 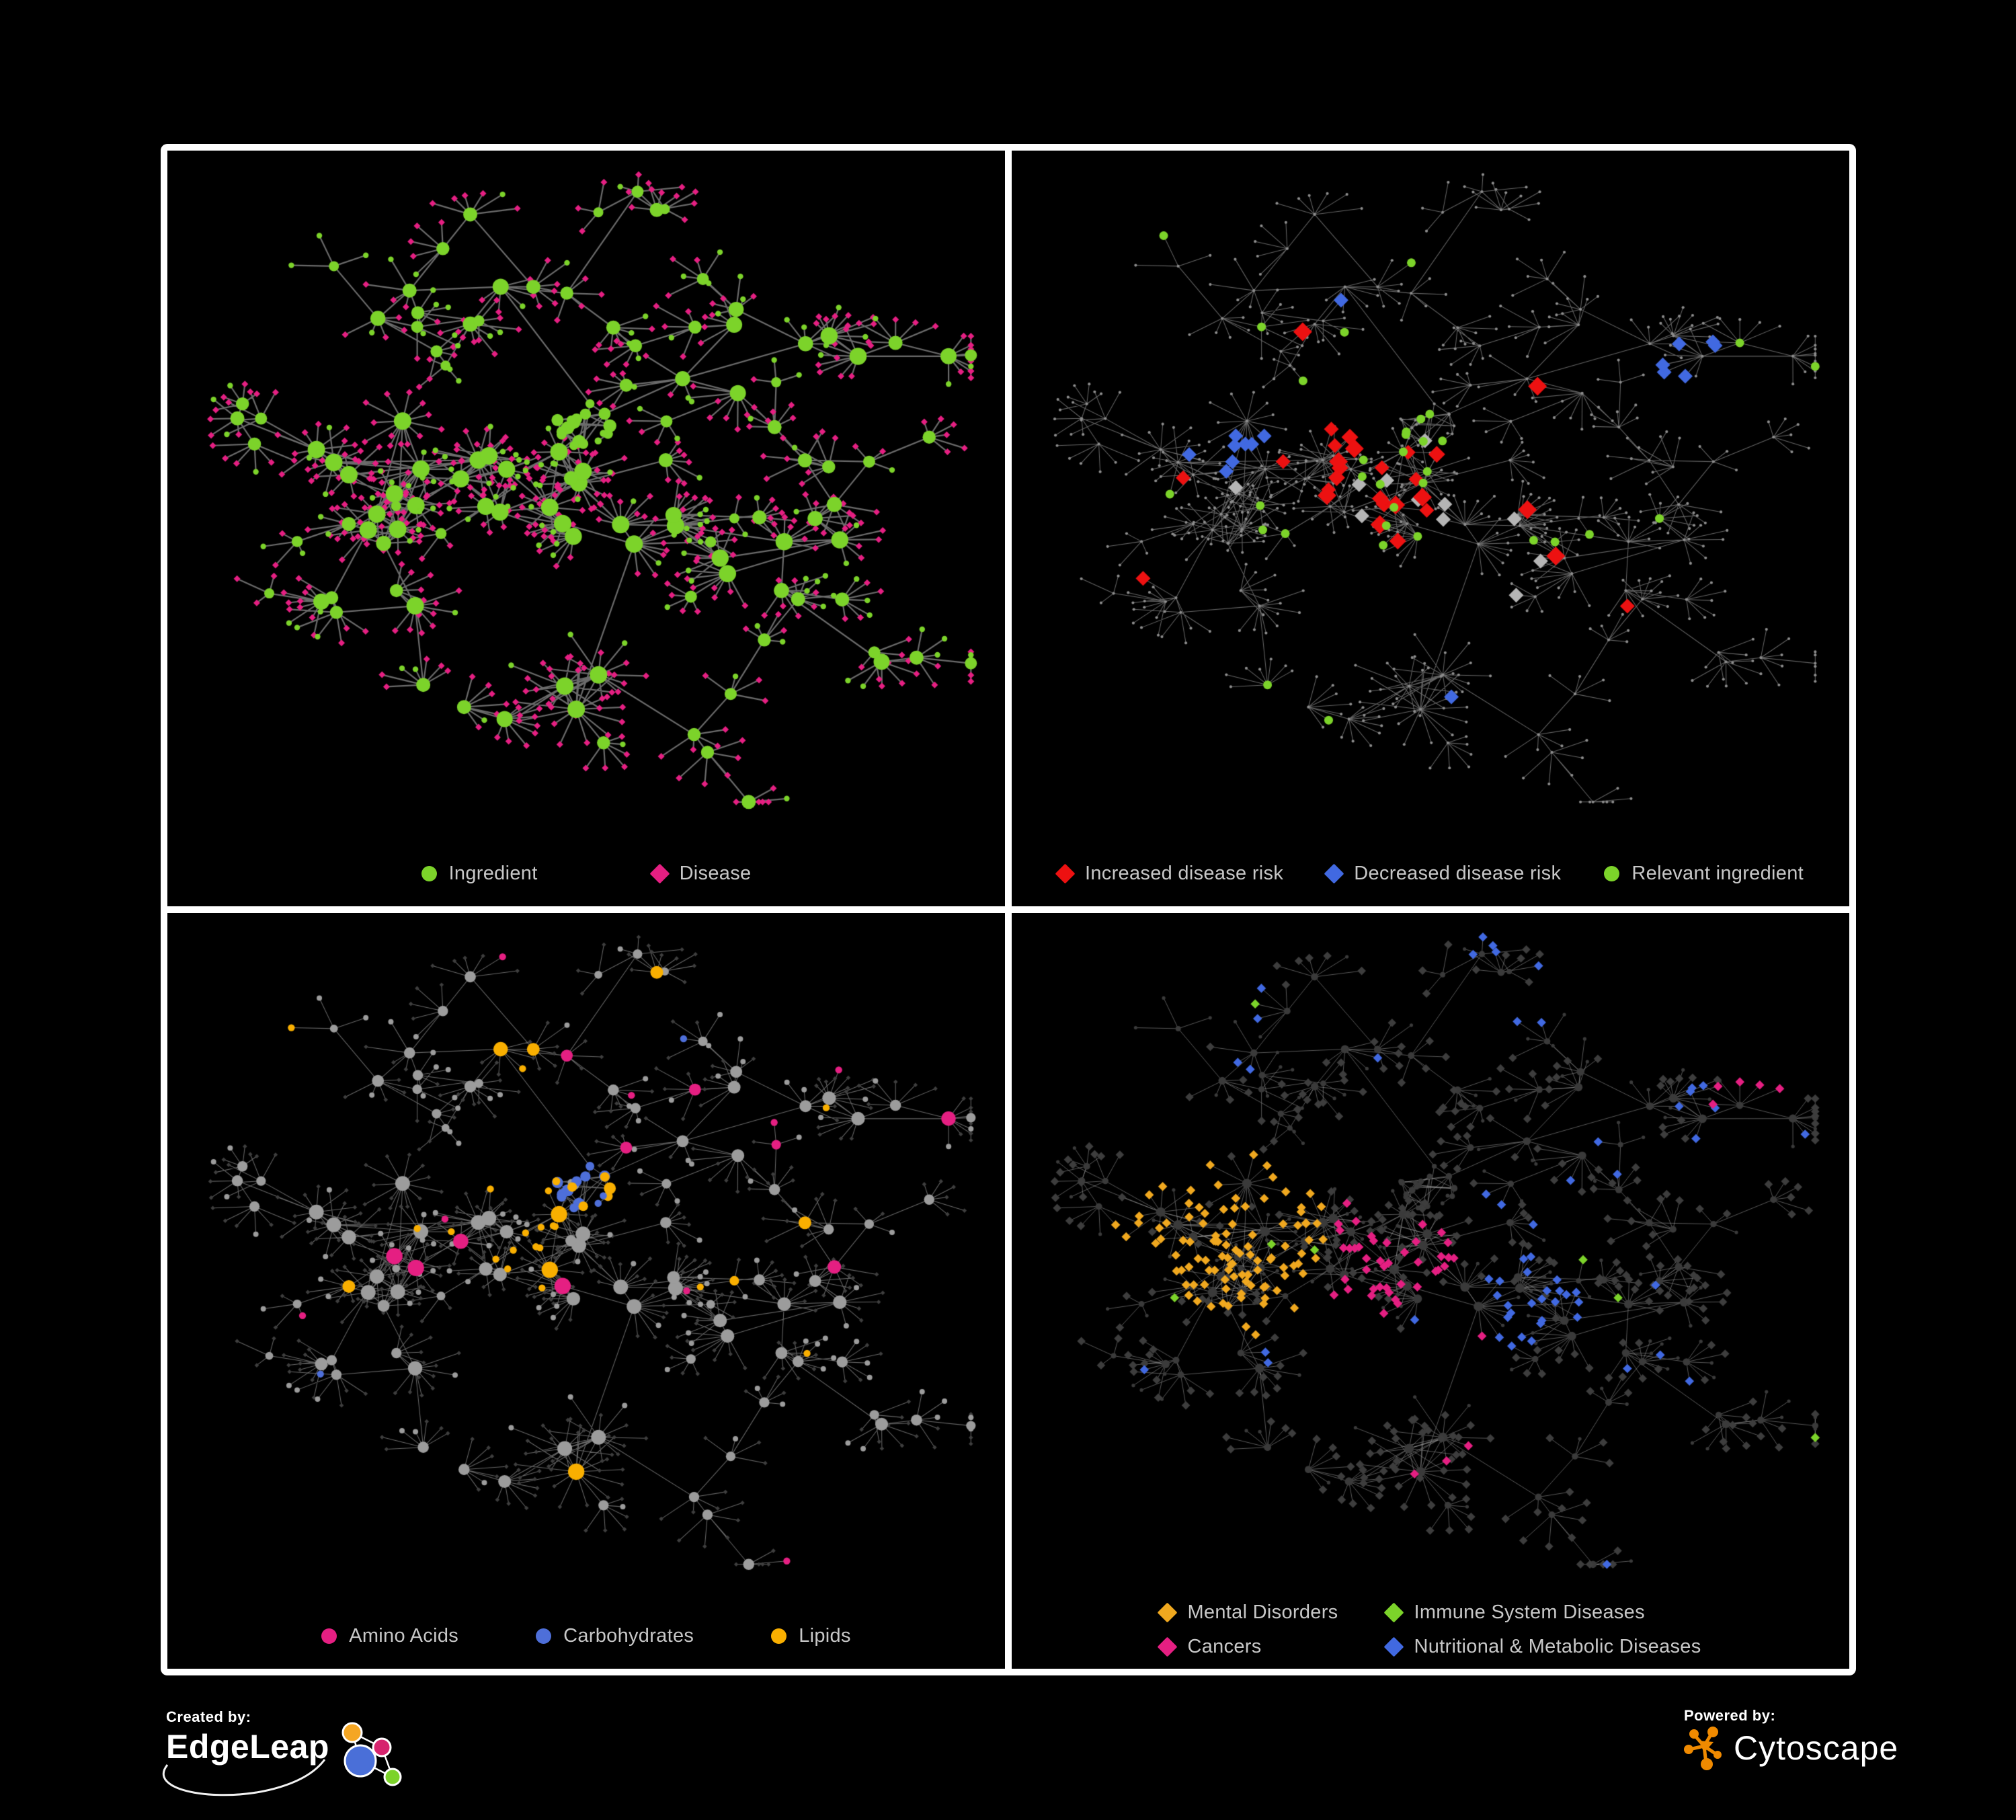 What do you see at coordinates (247, 1747) in the screenshot?
I see `edgeleap-logo-text: EdgeLeap` at bounding box center [247, 1747].